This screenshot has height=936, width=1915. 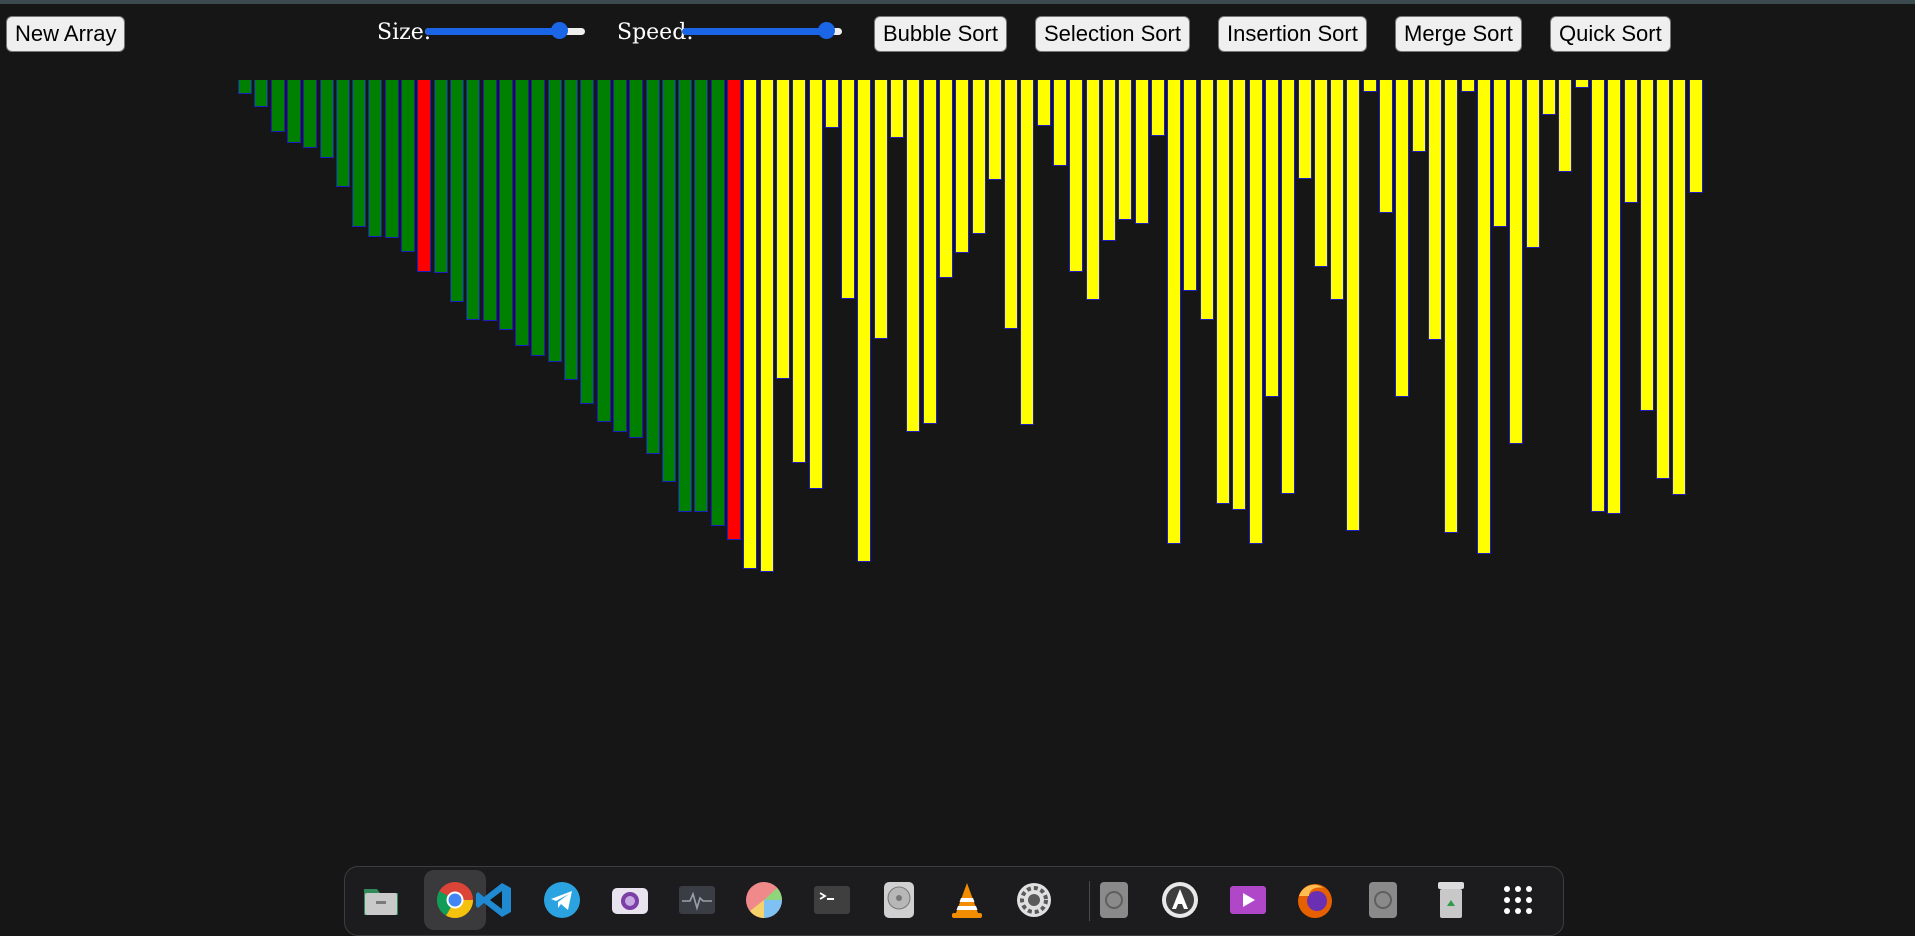 I want to click on speed-slider-thumb, so click(x=826, y=30).